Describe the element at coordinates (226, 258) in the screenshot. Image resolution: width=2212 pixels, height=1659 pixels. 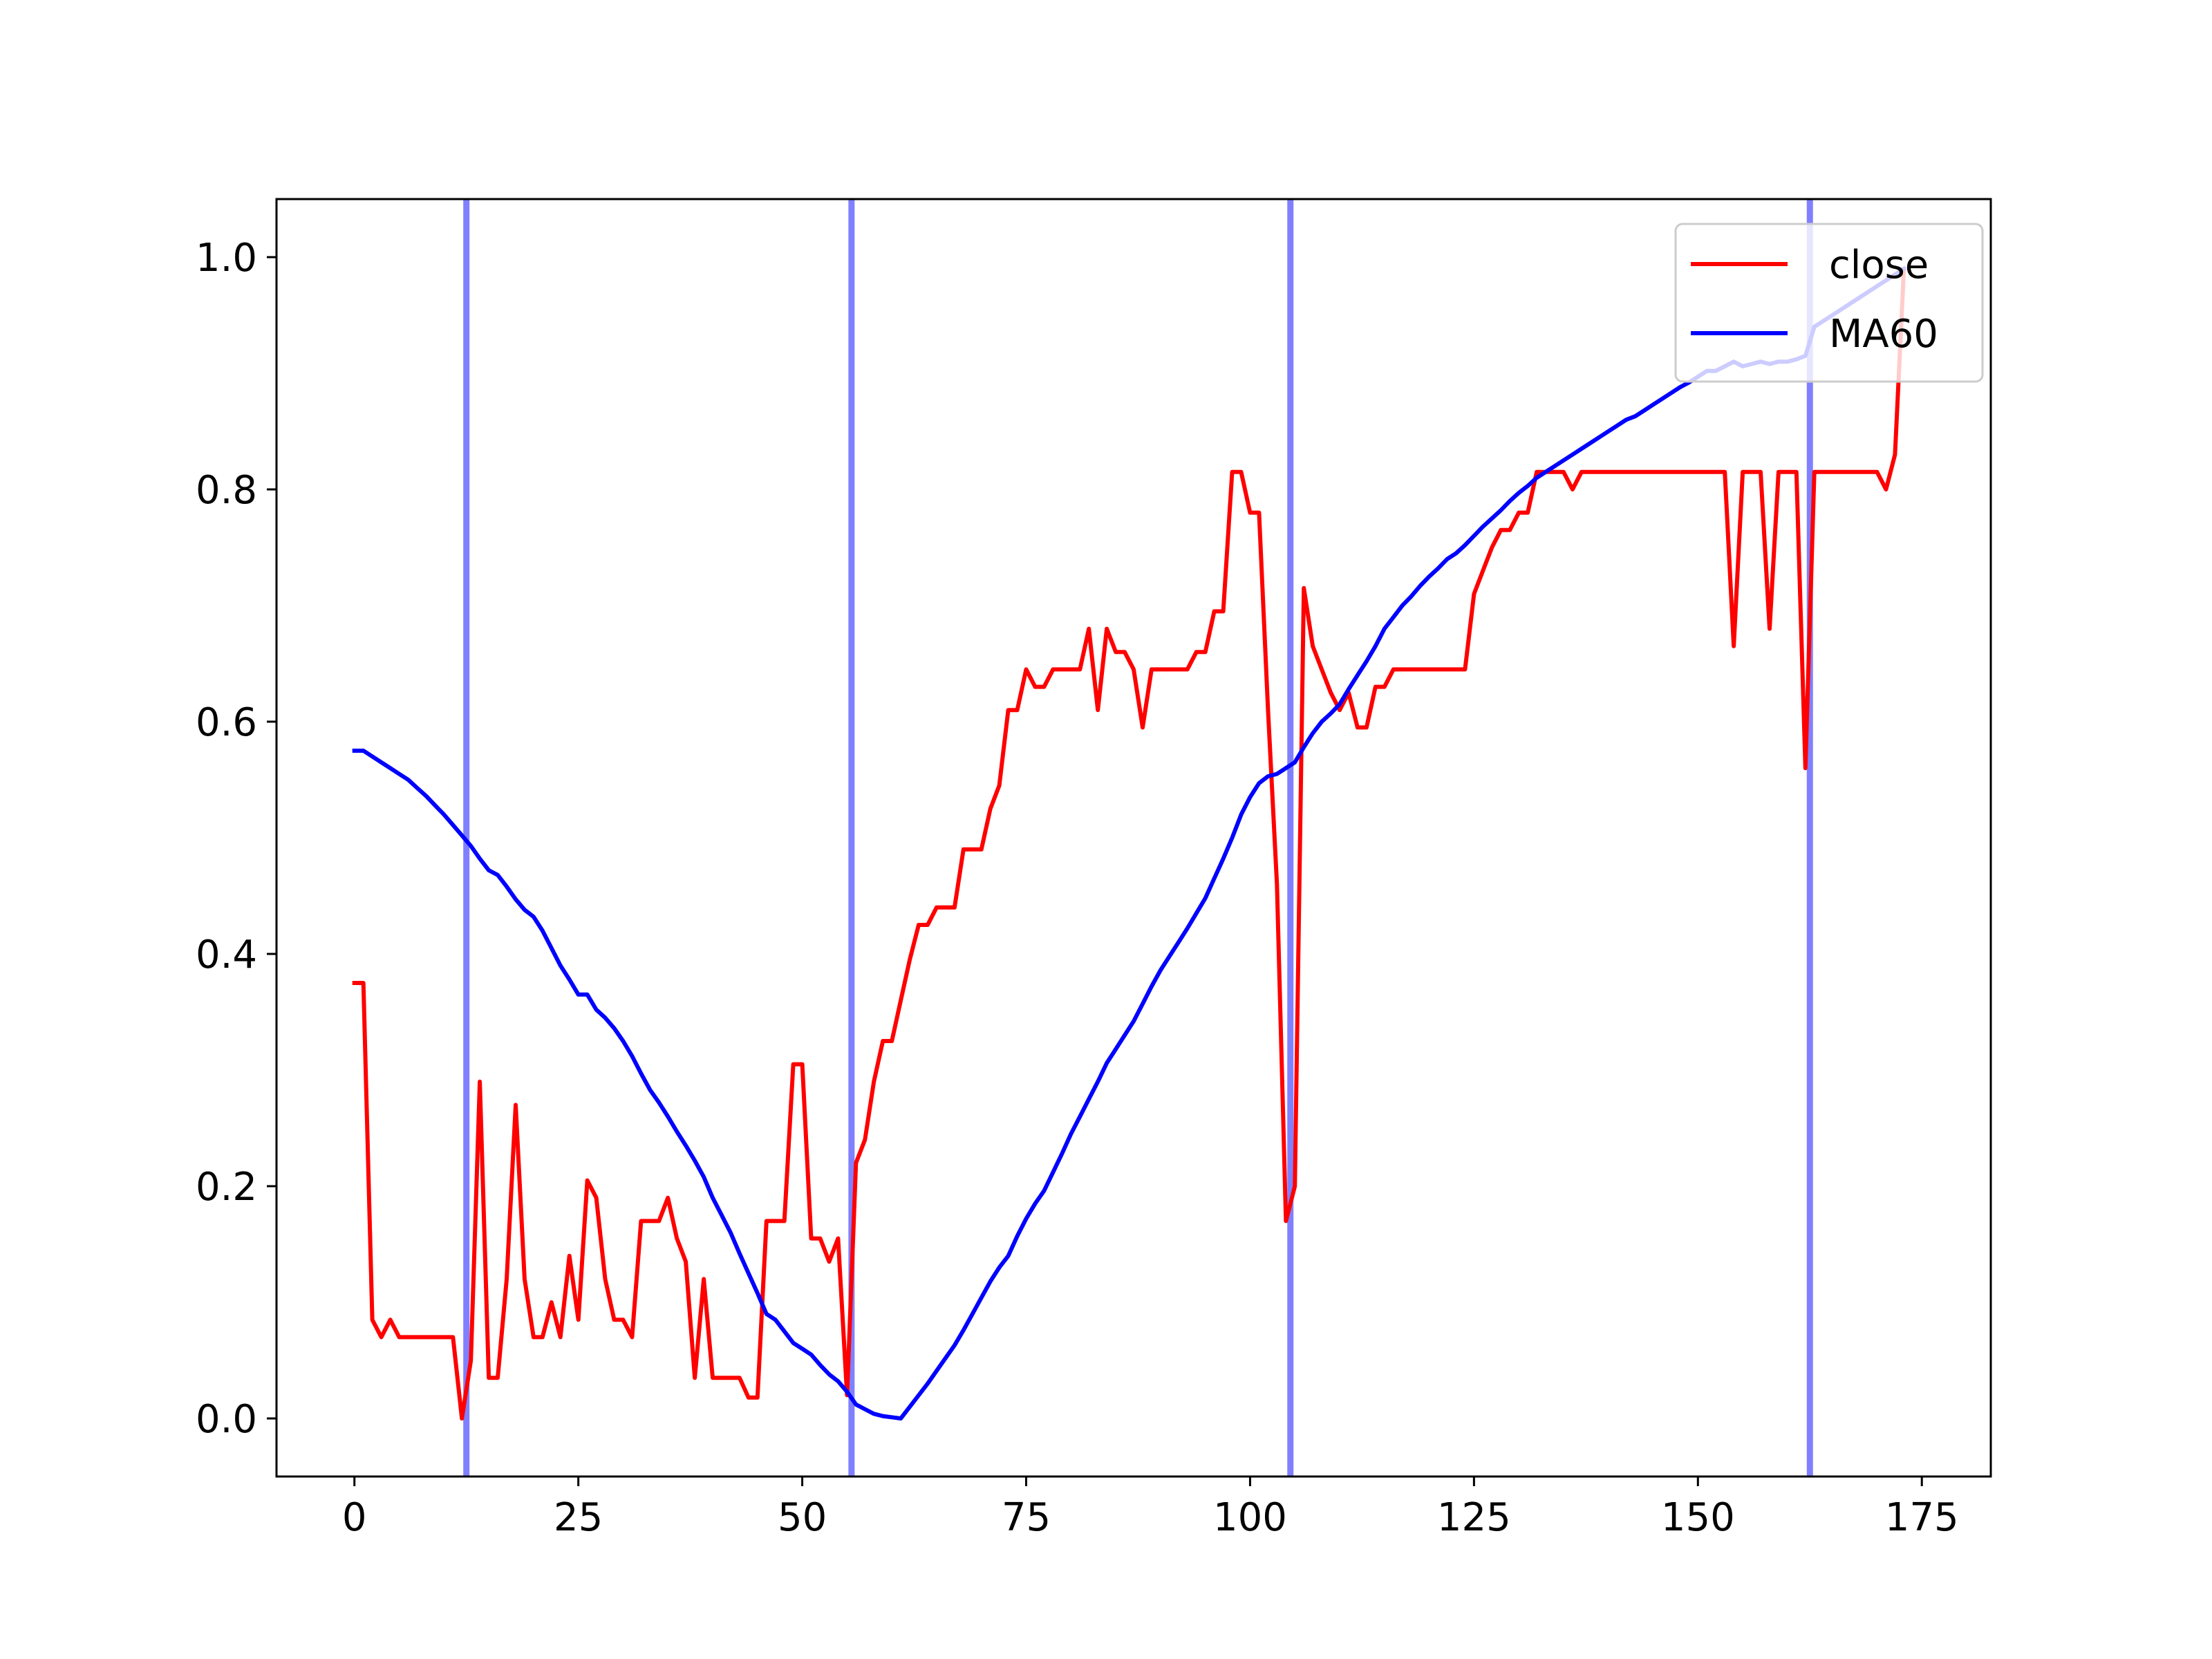
I see `y-tick-label: 1.0` at that location.